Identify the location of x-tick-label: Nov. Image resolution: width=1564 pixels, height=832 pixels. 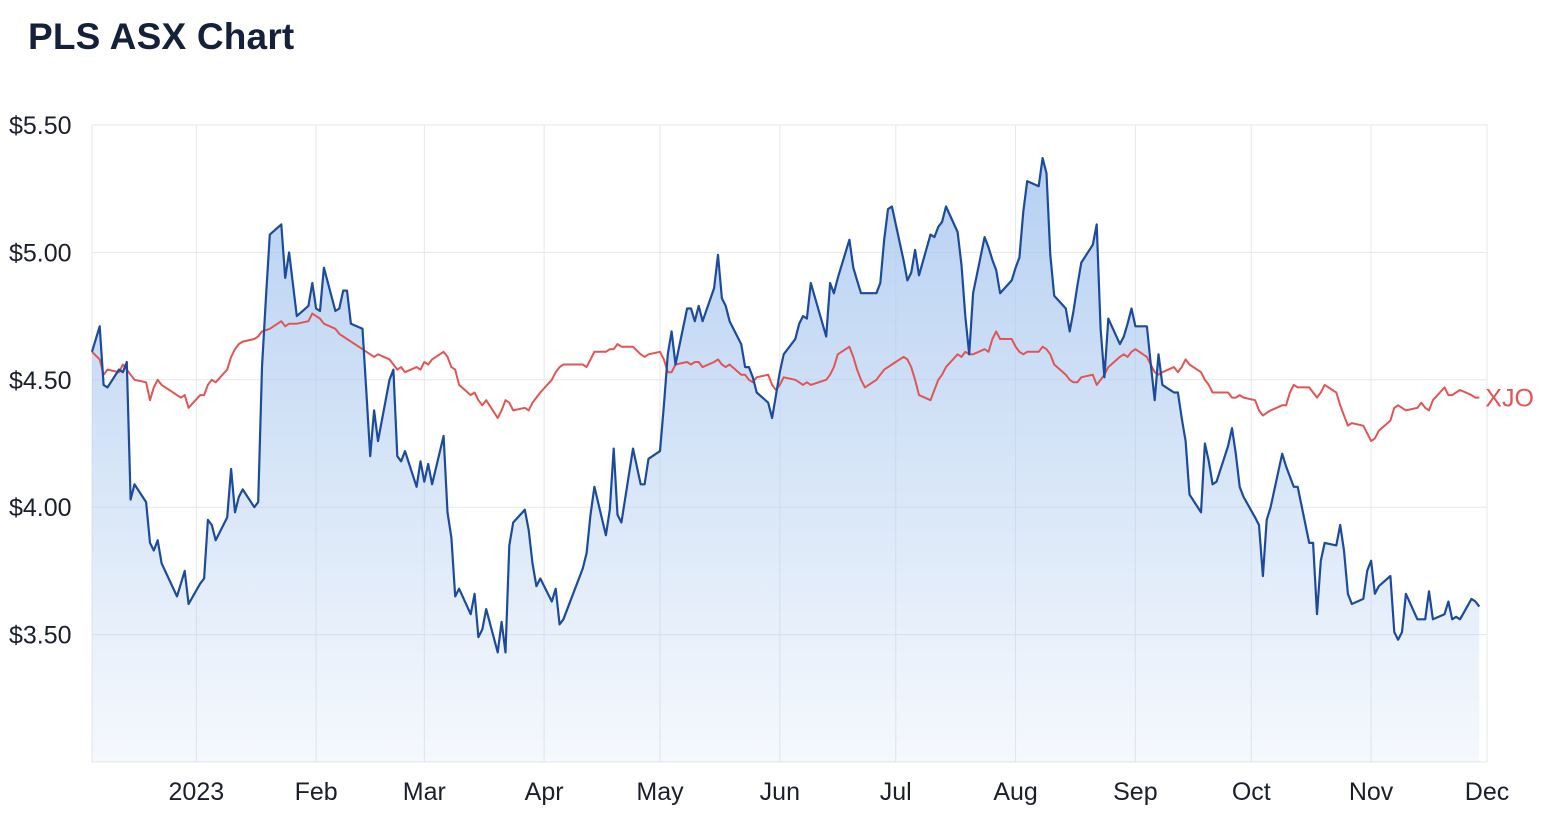
(1371, 792).